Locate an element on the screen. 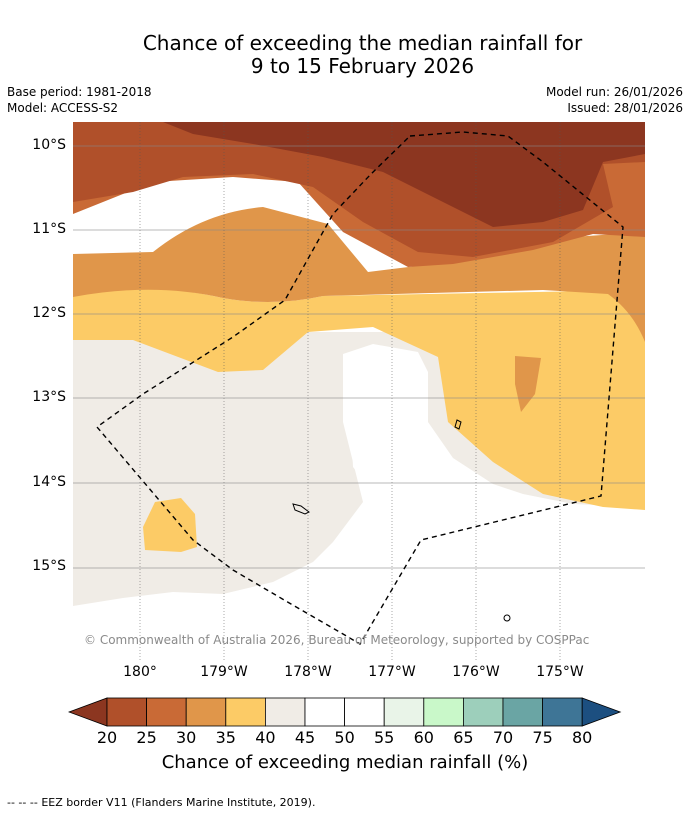  colorbar-over-arrow is located at coordinates (601, 712).